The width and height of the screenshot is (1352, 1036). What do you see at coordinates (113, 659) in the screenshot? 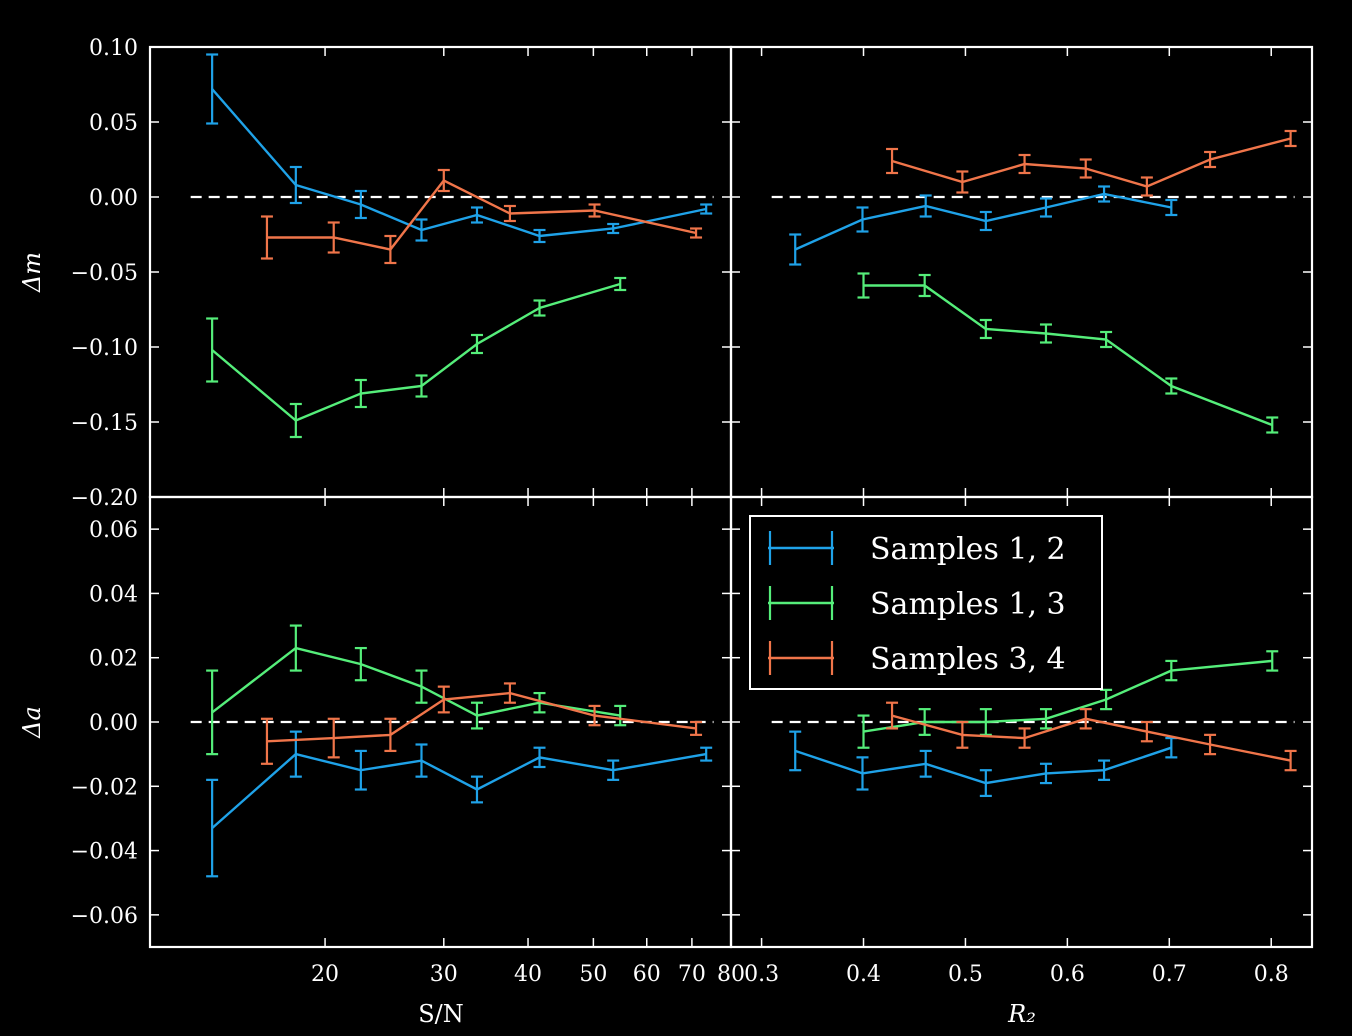
I see `y-tick-label: 0.02` at bounding box center [113, 659].